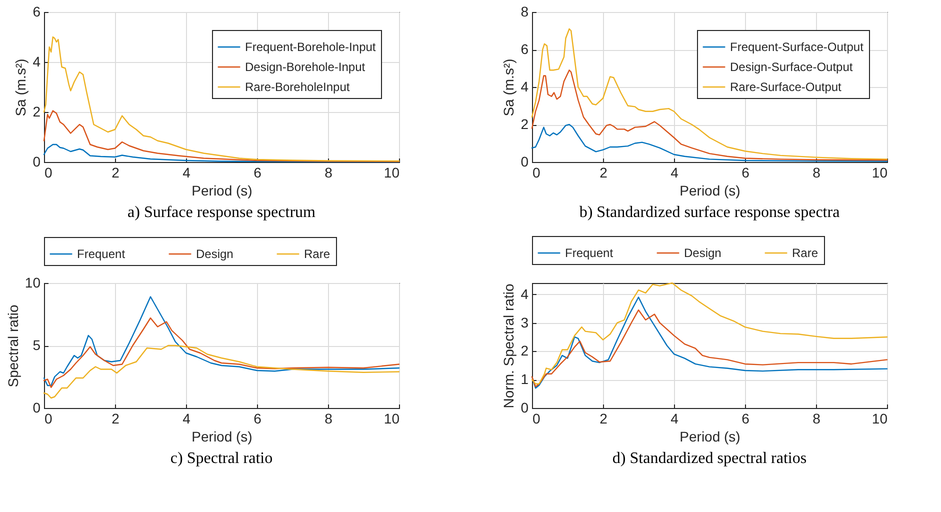 This screenshot has width=941, height=512. Describe the element at coordinates (508, 346) in the screenshot. I see `y-axis-title: Norm. Spectral ratio` at that location.